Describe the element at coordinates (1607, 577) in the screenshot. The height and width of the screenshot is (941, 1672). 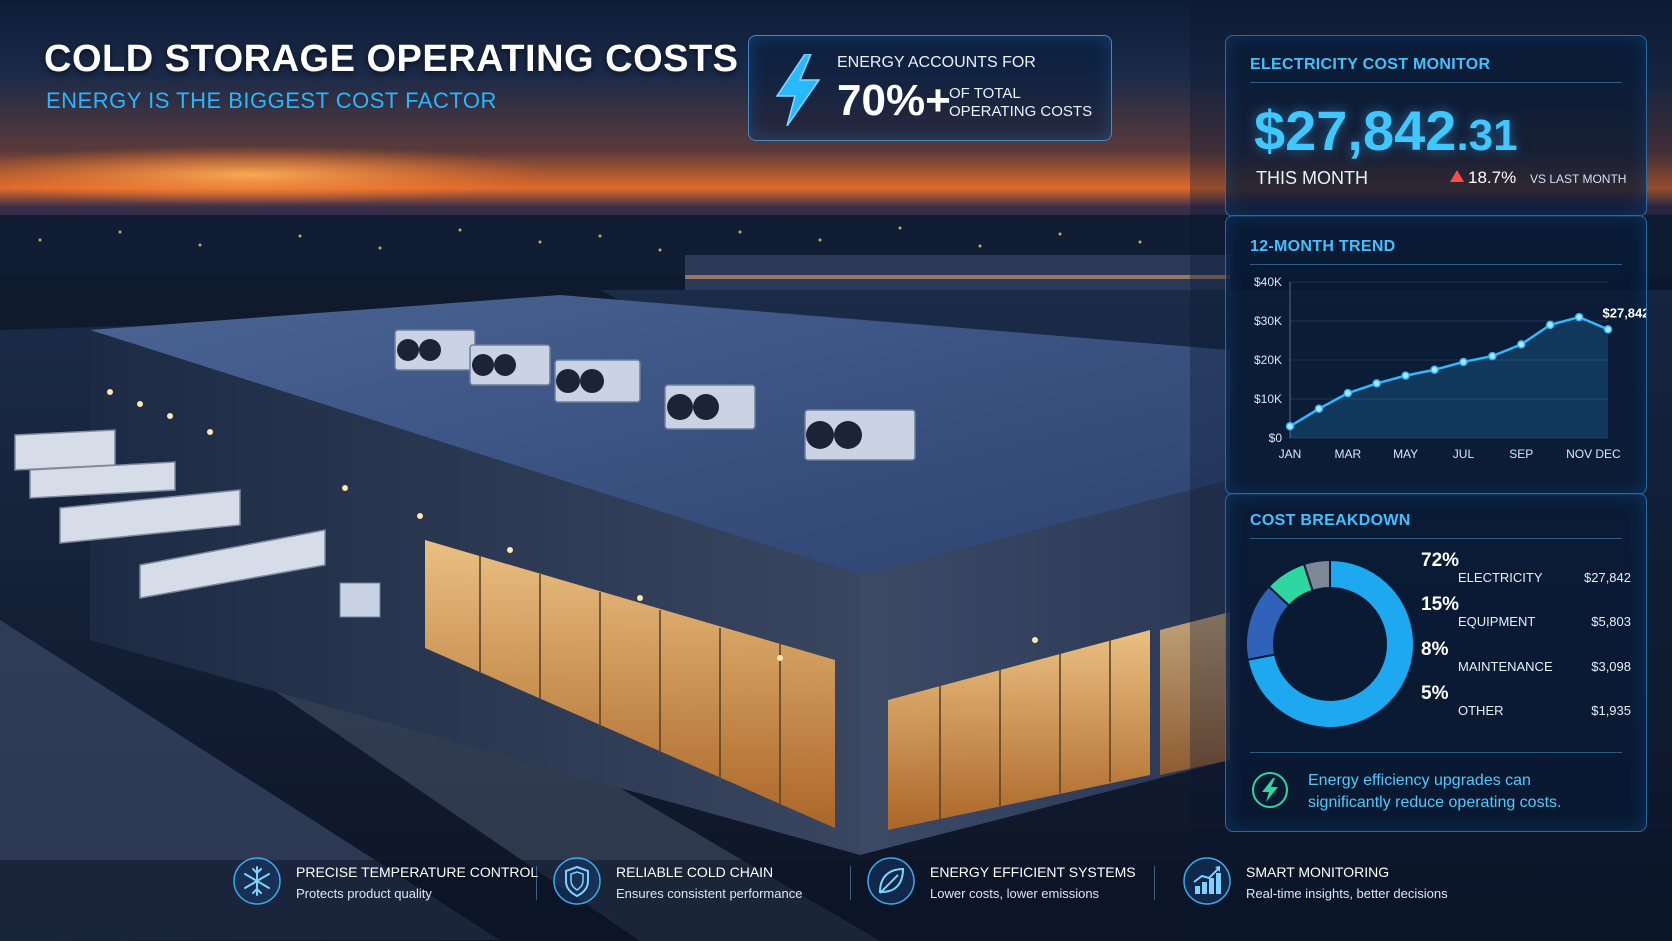
I see `breakdown-value: $27,842` at that location.